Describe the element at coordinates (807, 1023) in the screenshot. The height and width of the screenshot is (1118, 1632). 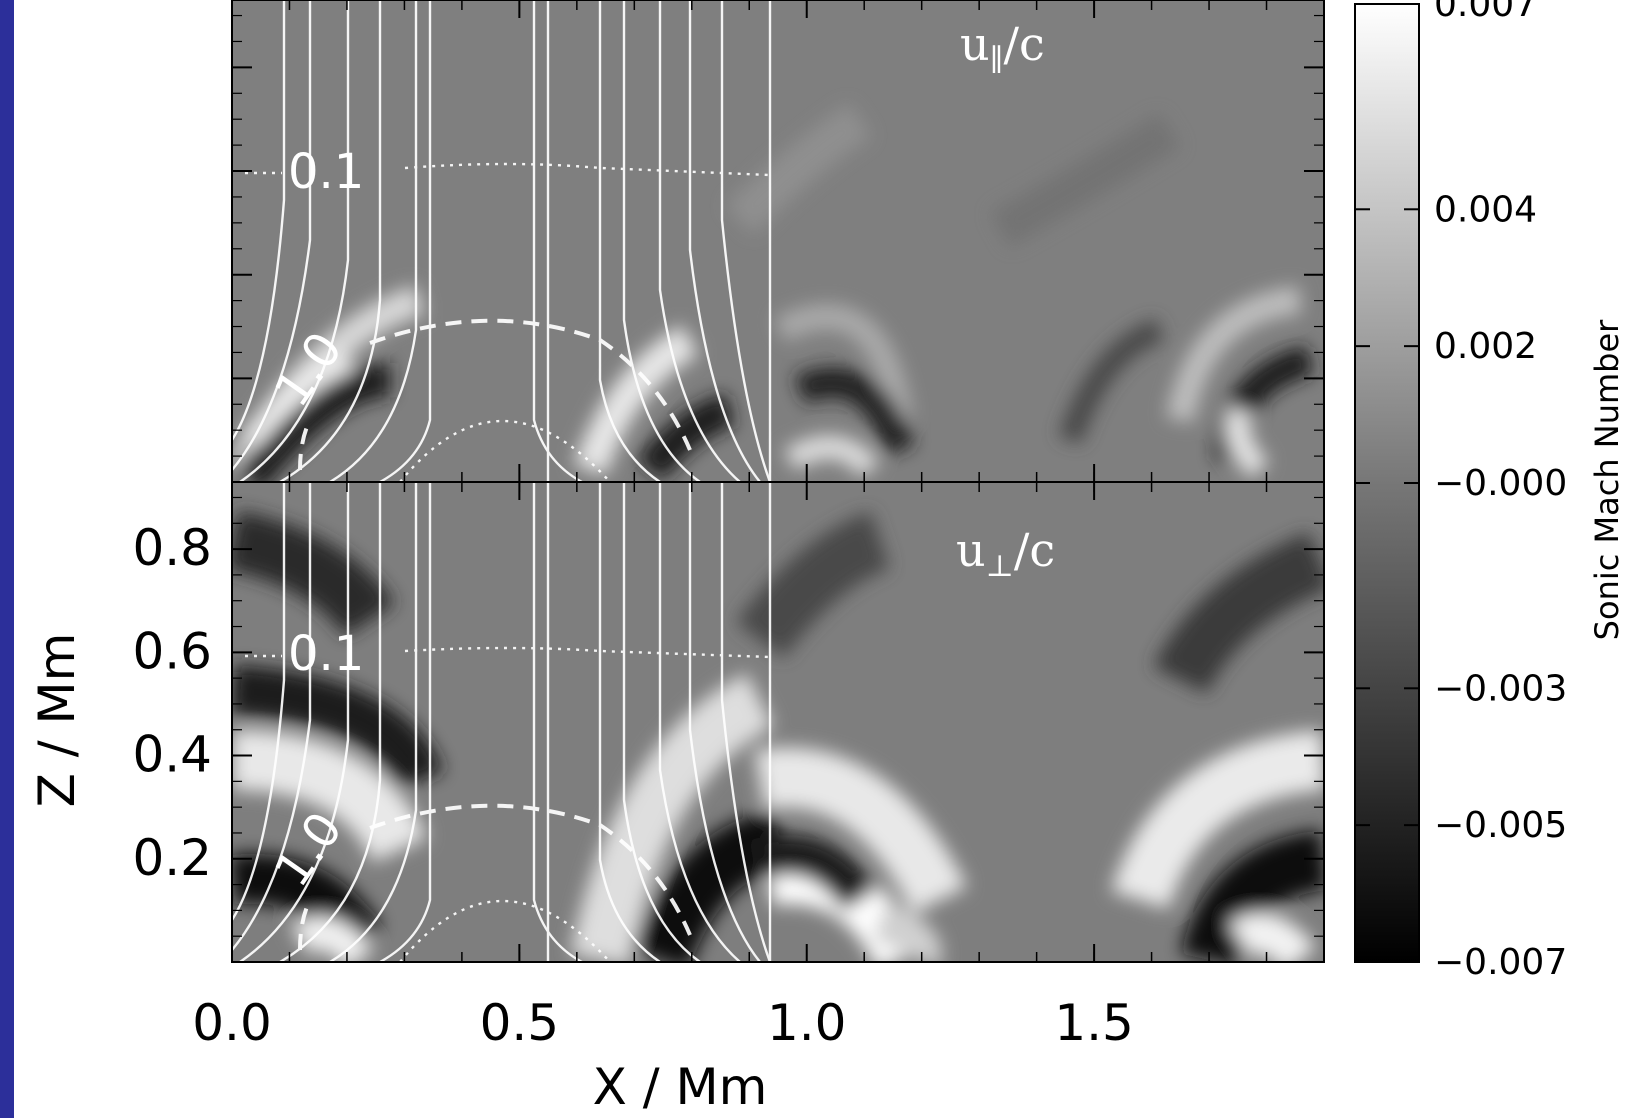
I see `x-tick-label: 1.0` at that location.